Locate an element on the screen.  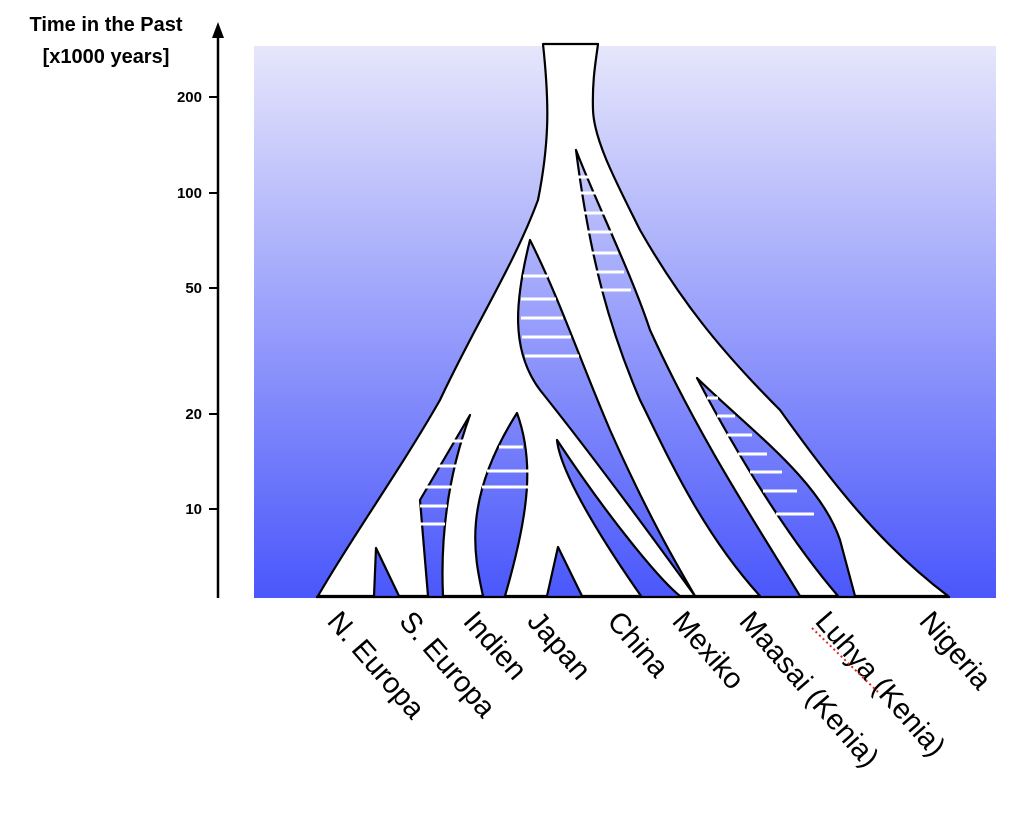
axis-title-line2: [x1000 years] is located at coordinates (106, 57).